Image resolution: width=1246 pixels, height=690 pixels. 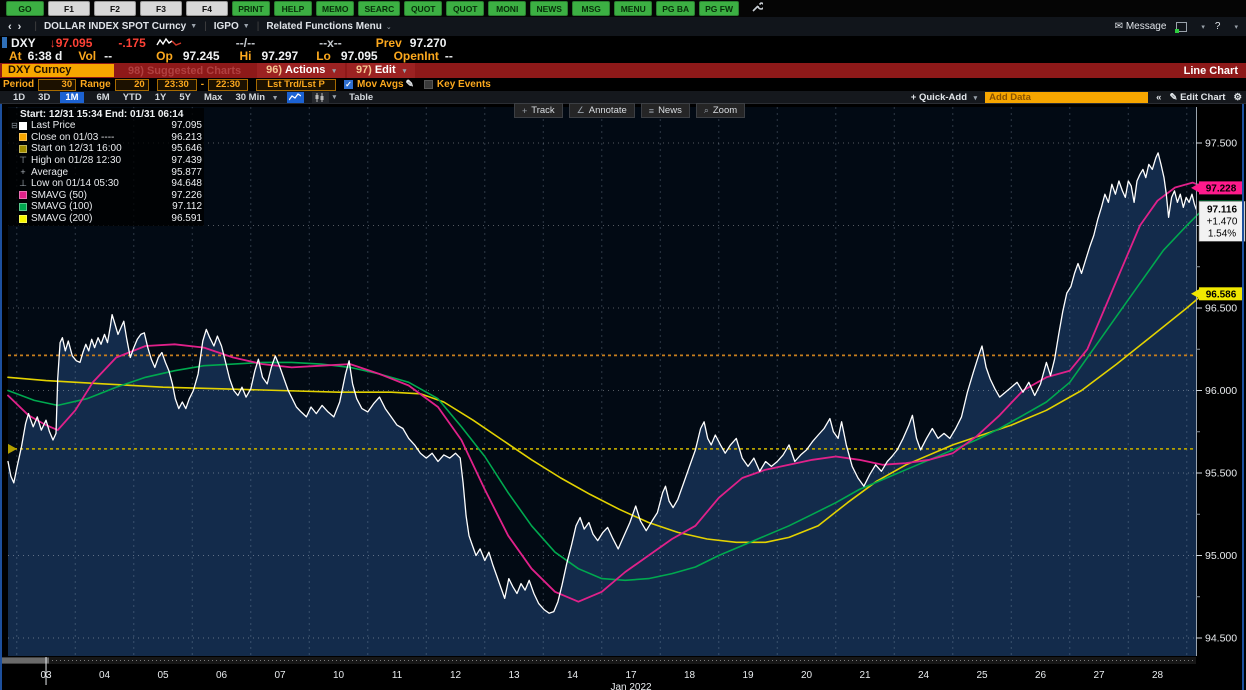 What do you see at coordinates (339, 675) in the screenshot?
I see `x-axis-label: 10` at bounding box center [339, 675].